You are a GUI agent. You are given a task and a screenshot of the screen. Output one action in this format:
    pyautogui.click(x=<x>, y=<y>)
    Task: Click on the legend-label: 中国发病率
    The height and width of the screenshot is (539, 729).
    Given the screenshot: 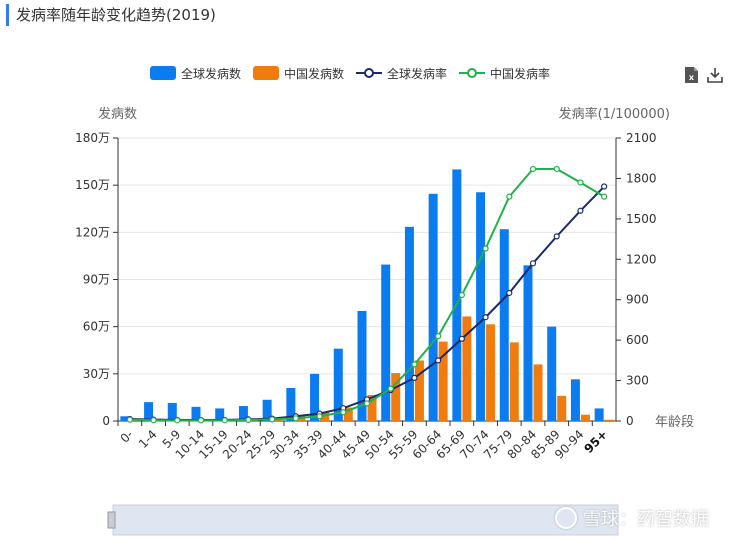 What is the action you would take?
    pyautogui.click(x=520, y=73)
    